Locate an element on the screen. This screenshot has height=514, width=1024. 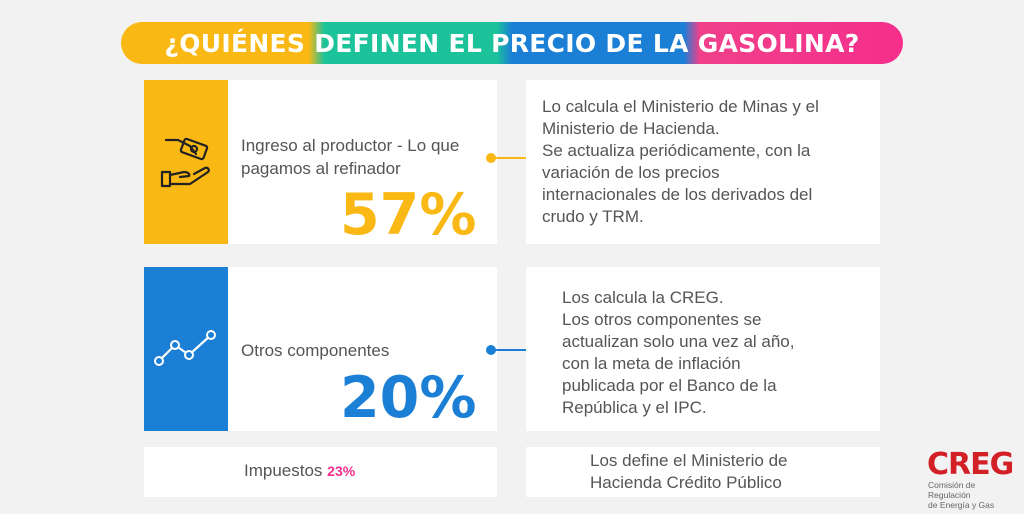
component-percent: 57% is located at coordinates (408, 215).